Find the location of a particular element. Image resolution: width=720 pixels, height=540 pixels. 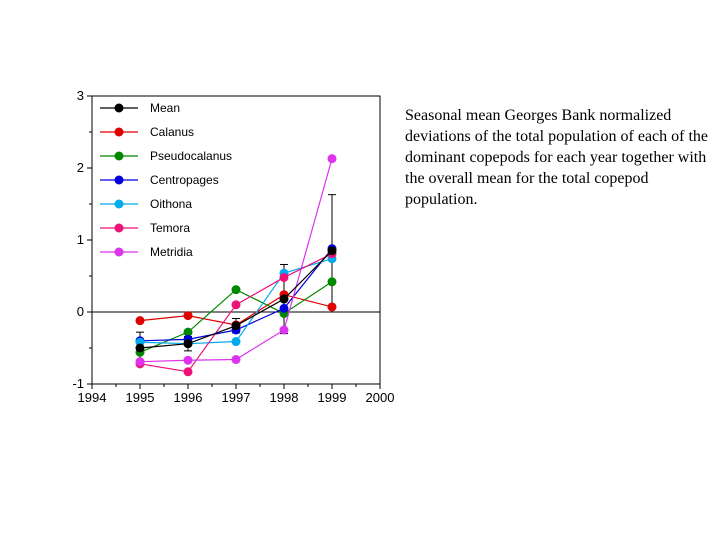

y-tick-label: 3 is located at coordinates (80, 95).